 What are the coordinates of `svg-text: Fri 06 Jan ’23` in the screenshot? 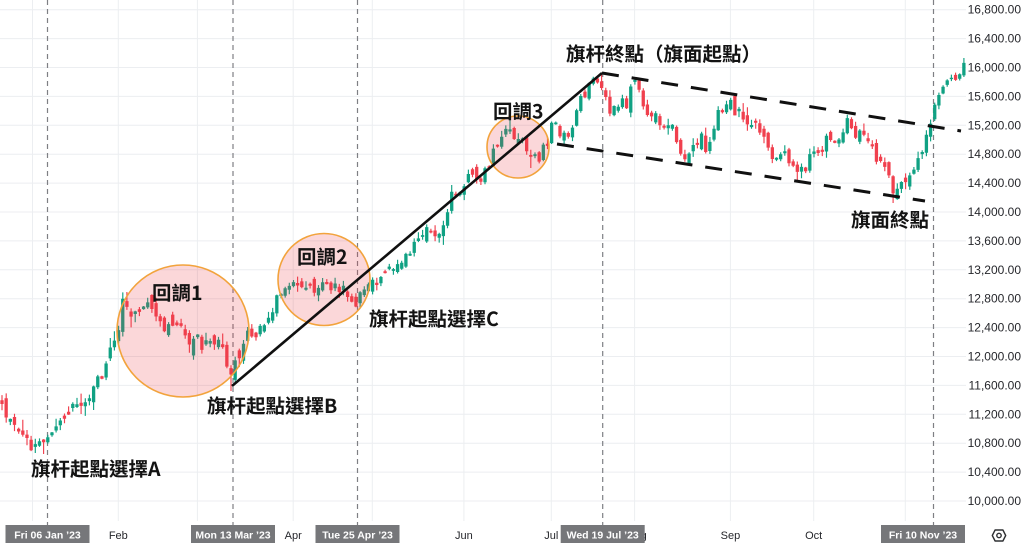 It's located at (47, 536).